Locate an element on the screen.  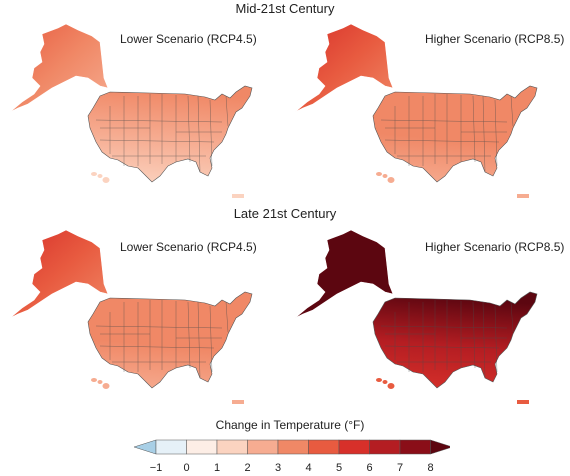
legend-tick-label: 5 is located at coordinates (339, 468).